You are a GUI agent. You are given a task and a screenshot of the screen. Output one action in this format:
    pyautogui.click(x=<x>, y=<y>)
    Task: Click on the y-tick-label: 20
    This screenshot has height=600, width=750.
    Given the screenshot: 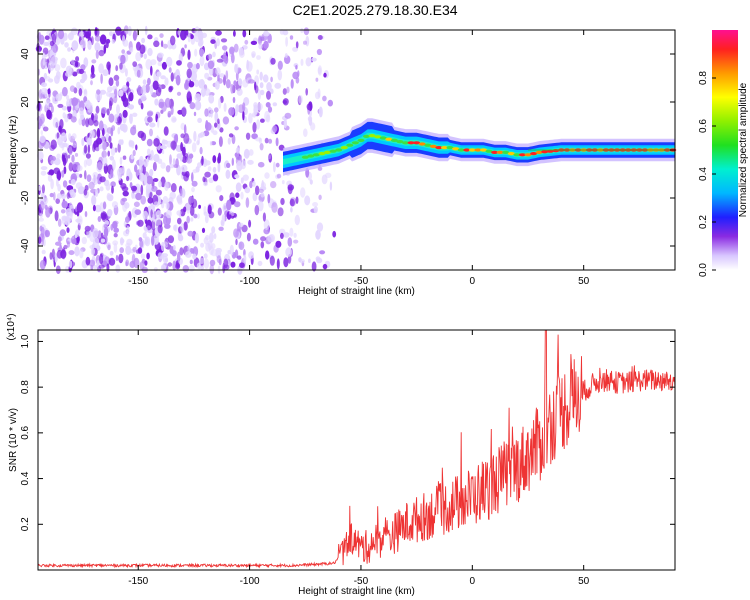 What is the action you would take?
    pyautogui.click(x=25, y=102)
    